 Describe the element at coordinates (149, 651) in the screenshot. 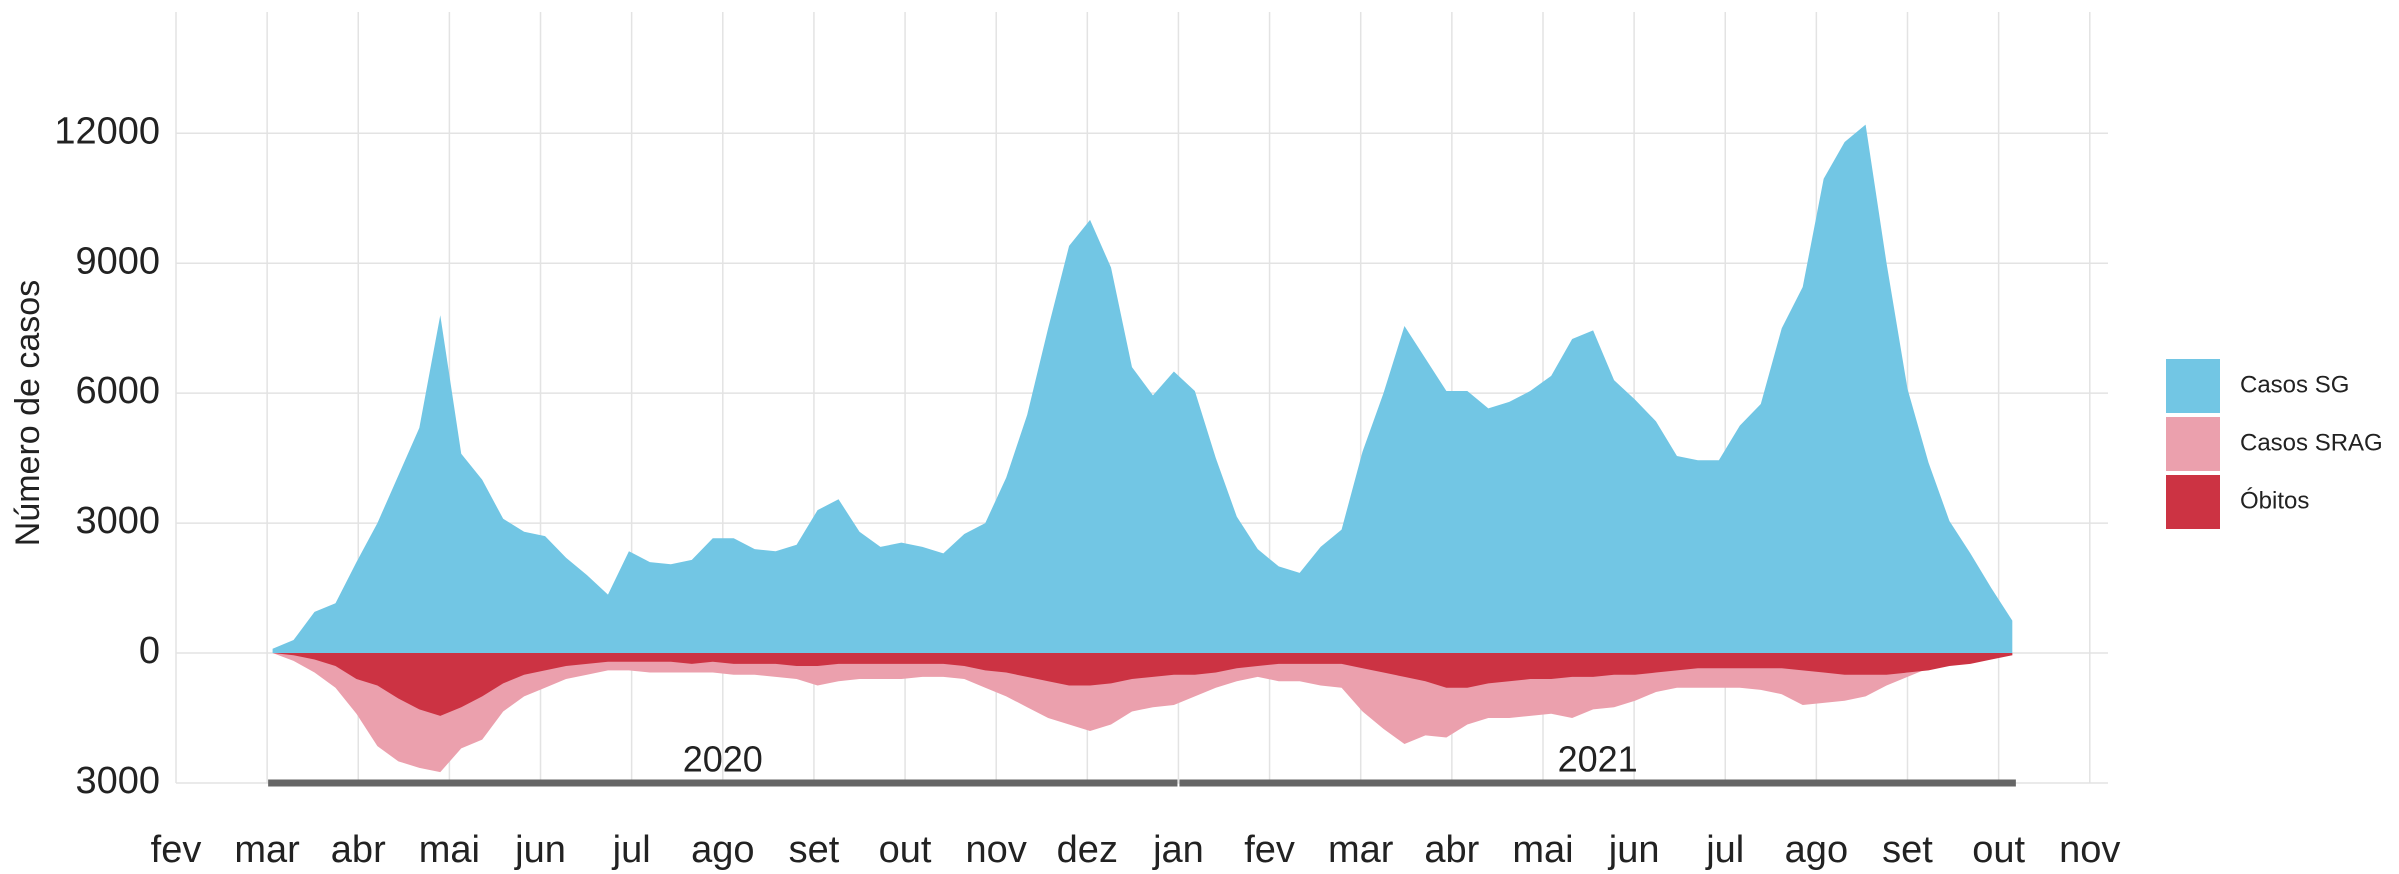

I see `y-tick-label: 0` at that location.